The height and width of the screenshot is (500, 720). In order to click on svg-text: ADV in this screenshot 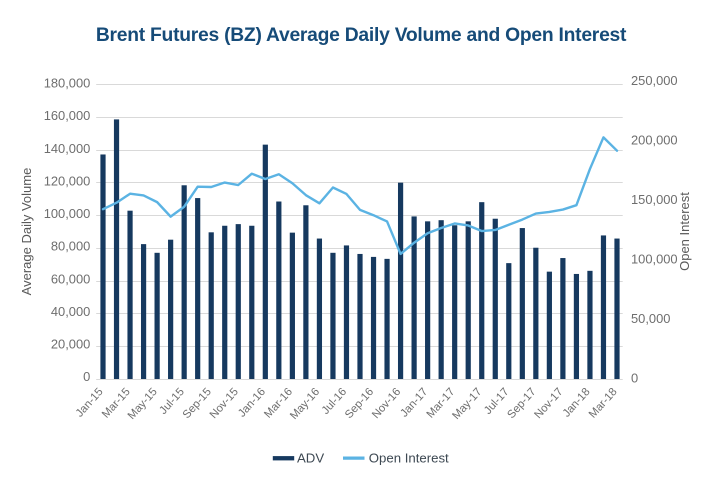, I will do `click(310, 458)`.